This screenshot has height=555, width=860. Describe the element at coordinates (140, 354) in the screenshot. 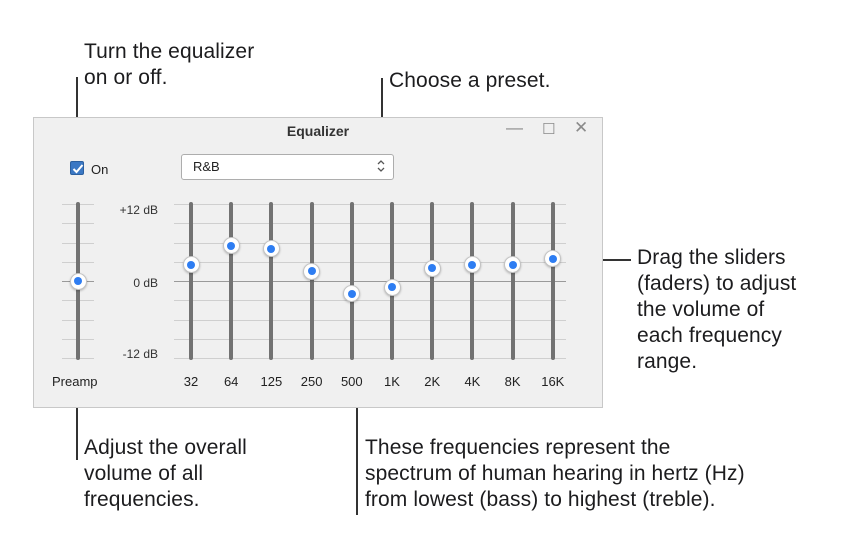

I see `db-label-bottom: -12 dB` at that location.